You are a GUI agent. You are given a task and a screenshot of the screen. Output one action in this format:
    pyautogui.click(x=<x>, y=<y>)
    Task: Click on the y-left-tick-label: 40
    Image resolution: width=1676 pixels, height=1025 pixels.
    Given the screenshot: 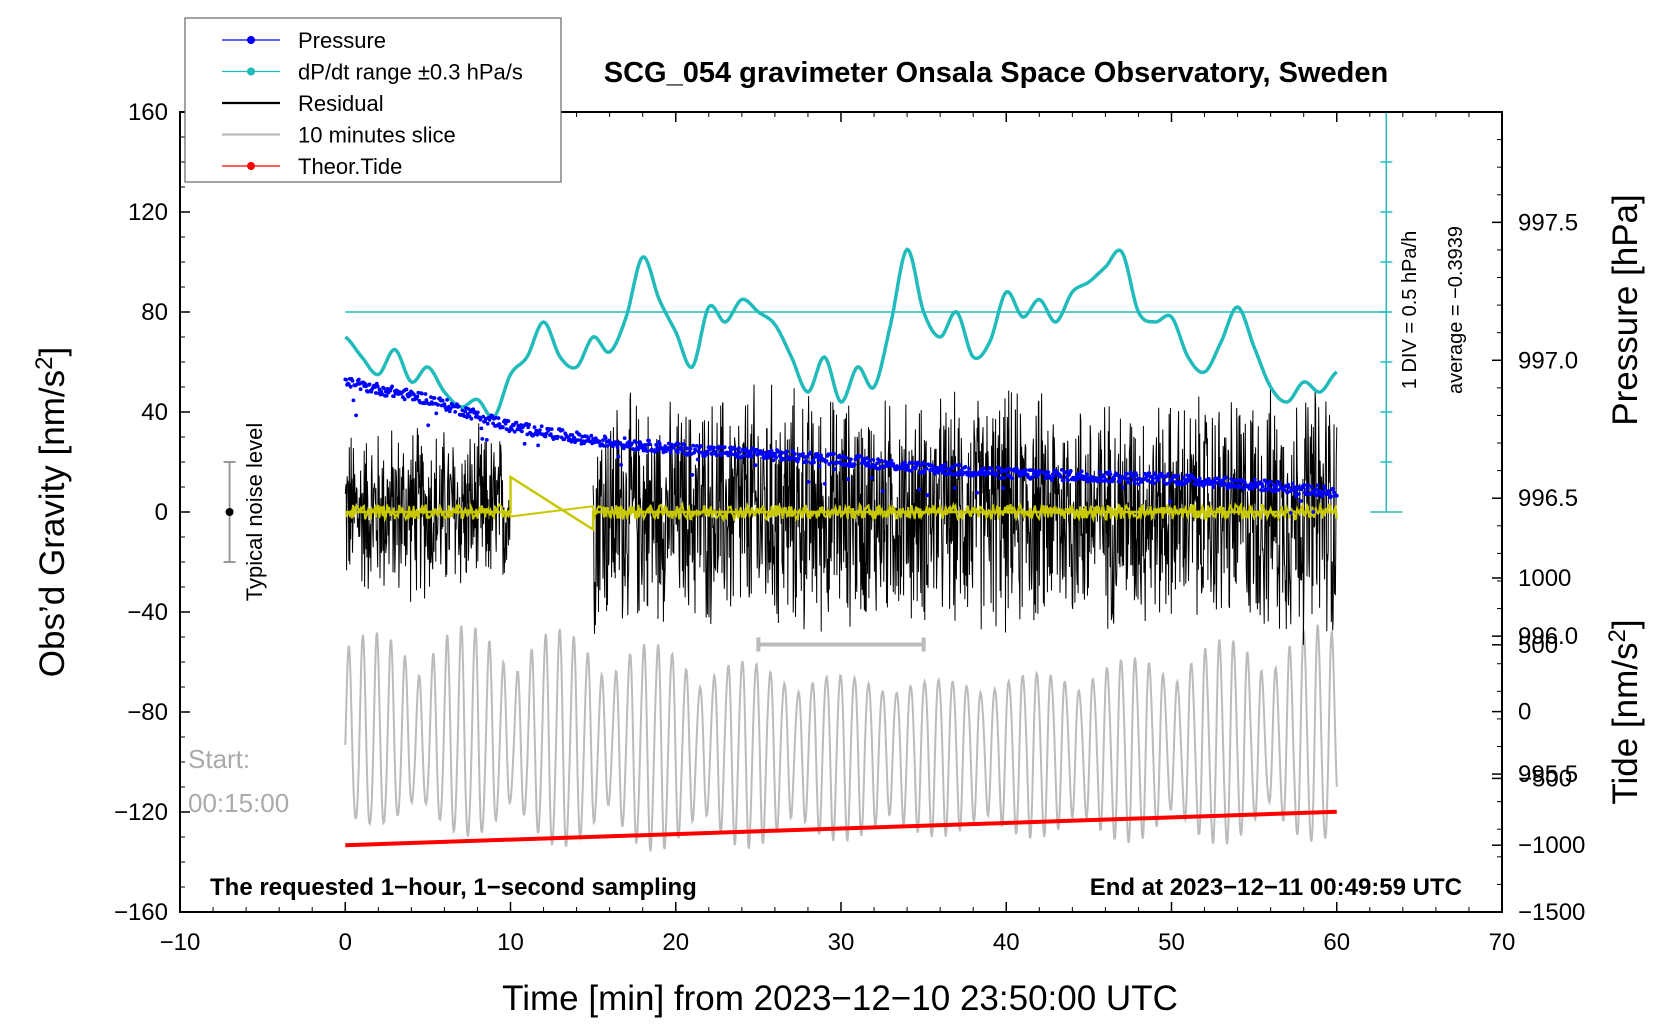 What is the action you would take?
    pyautogui.click(x=154, y=412)
    